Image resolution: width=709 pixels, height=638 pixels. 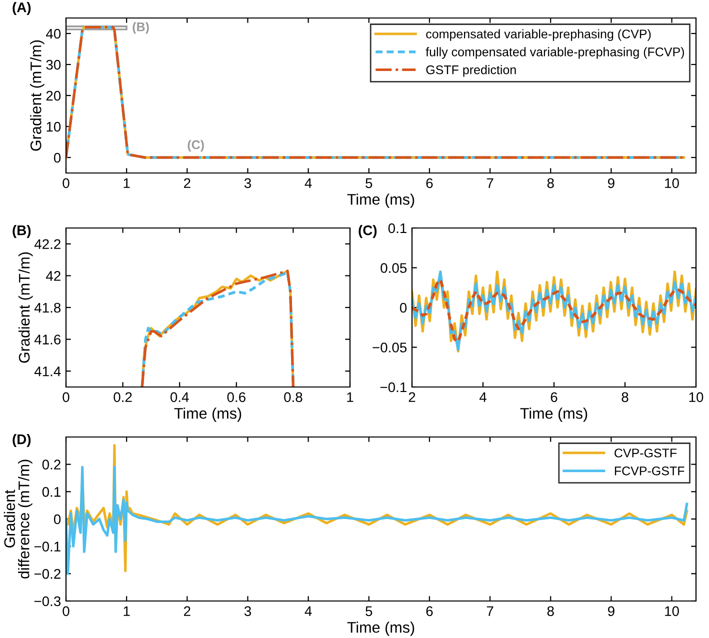 I want to click on y-tick-label: 41.6, so click(x=47, y=339).